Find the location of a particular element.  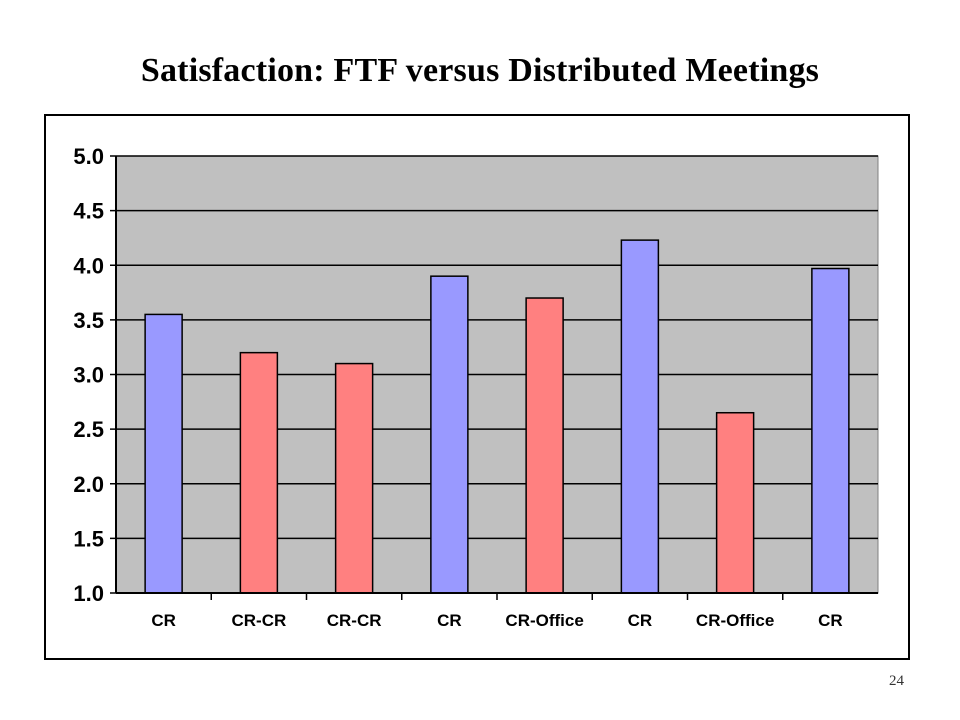

y-tick-label: 2.5 is located at coordinates (88, 429).